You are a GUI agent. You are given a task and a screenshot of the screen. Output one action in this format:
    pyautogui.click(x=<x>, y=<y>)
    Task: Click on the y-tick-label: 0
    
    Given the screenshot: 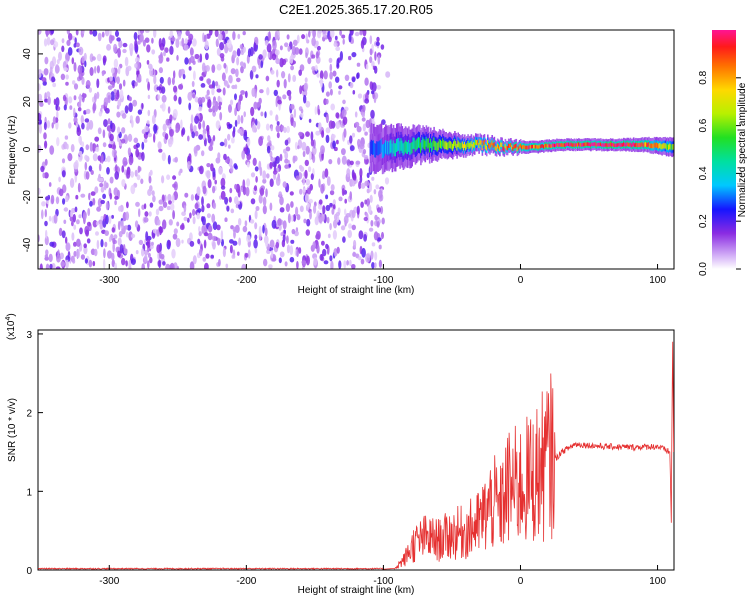 What is the action you would take?
    pyautogui.click(x=27, y=149)
    